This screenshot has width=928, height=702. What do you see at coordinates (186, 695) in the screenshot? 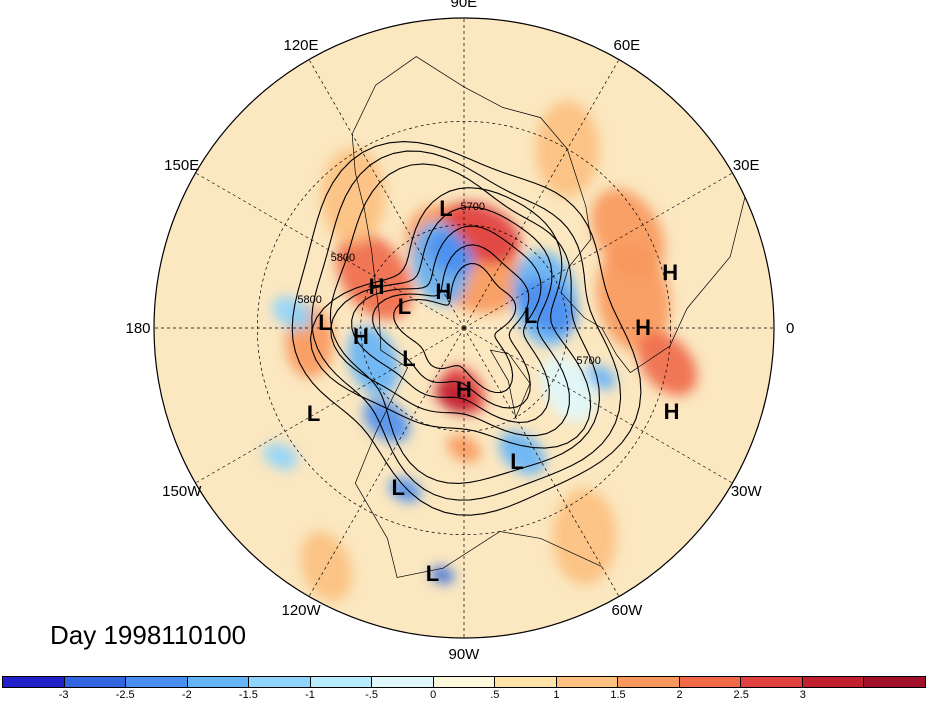
I see `colorbar-label: -2` at bounding box center [186, 695].